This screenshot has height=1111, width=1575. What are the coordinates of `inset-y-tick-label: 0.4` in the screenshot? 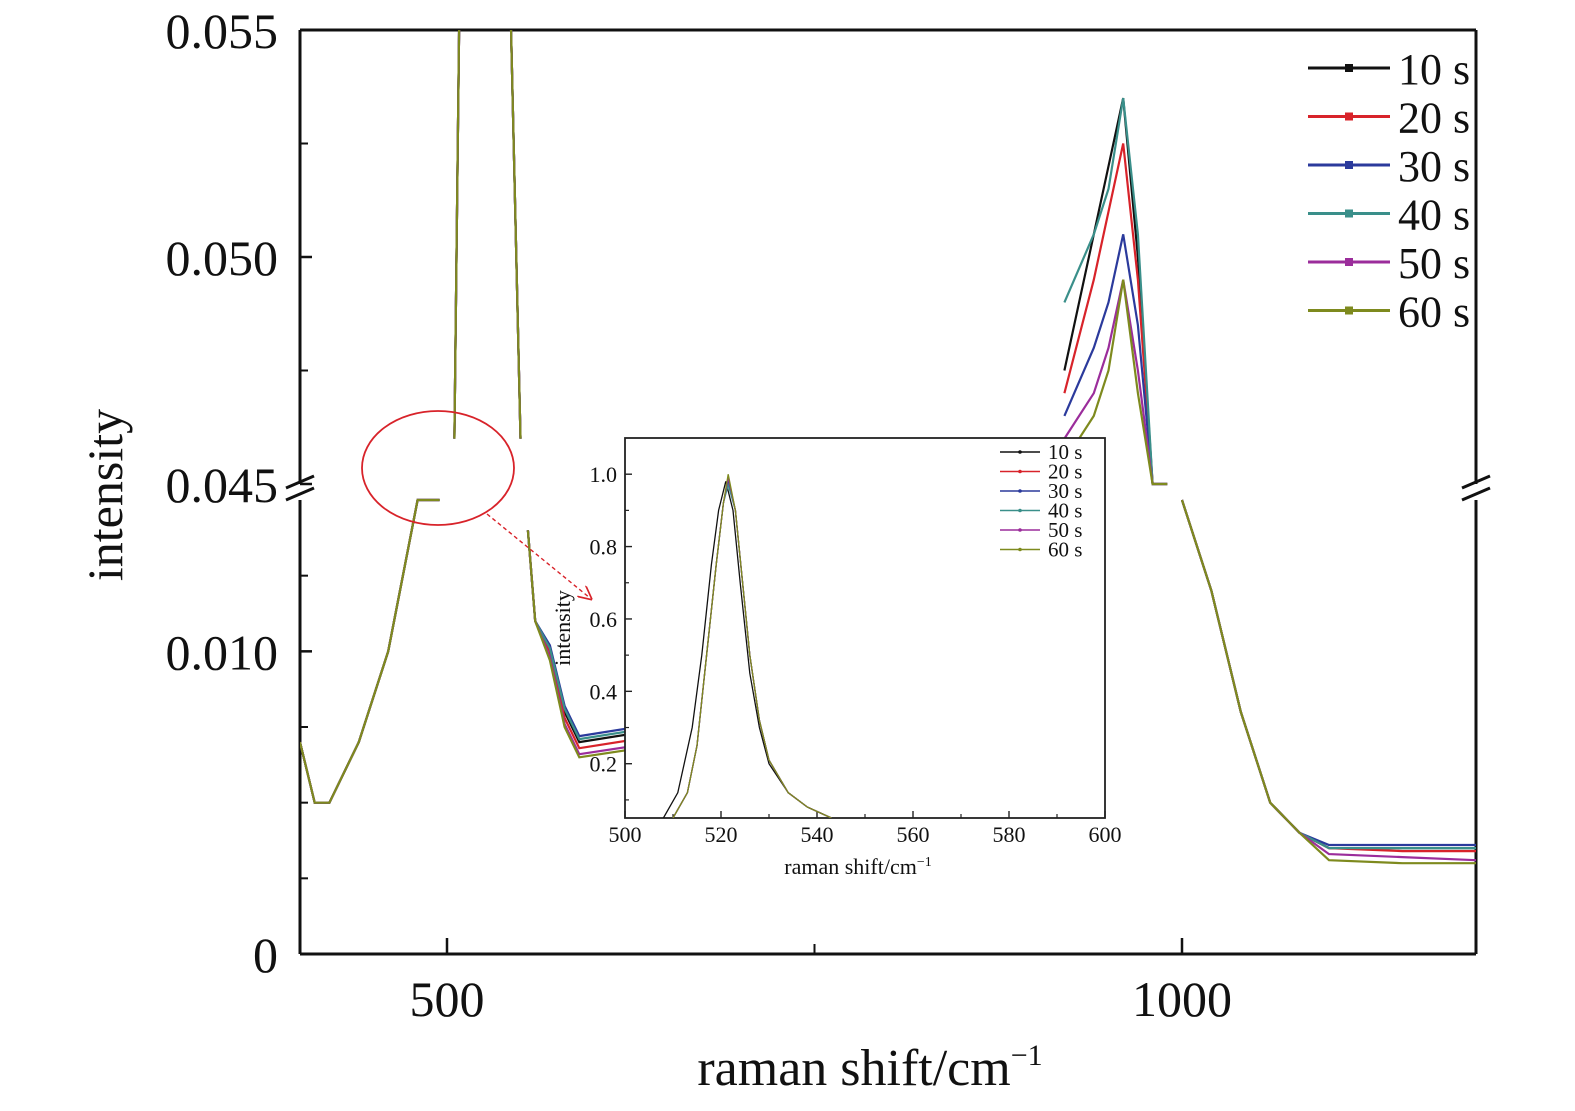 It's located at (604, 691).